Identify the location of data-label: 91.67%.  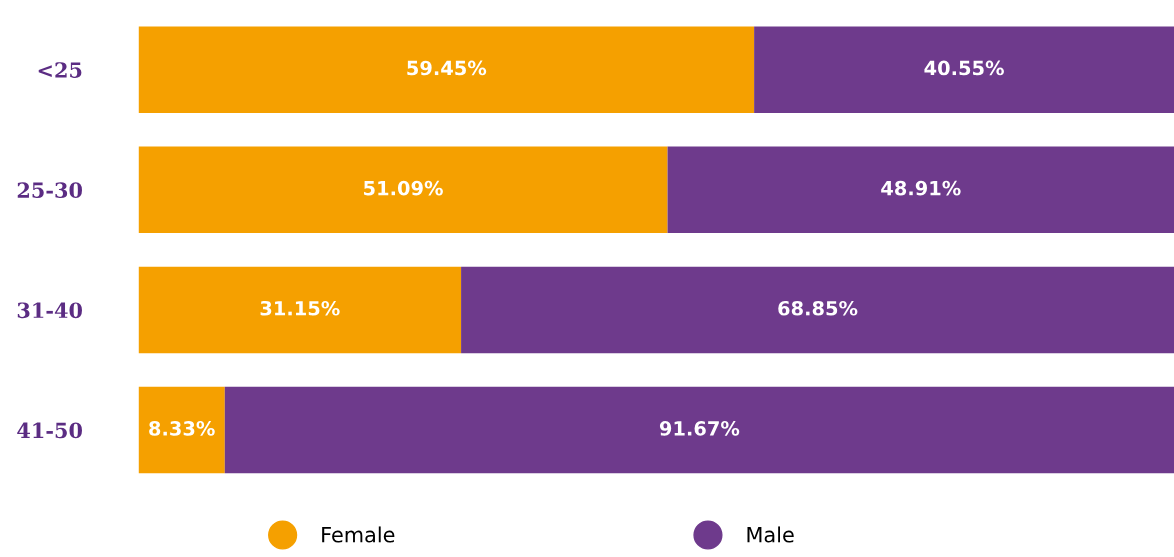
(699, 428).